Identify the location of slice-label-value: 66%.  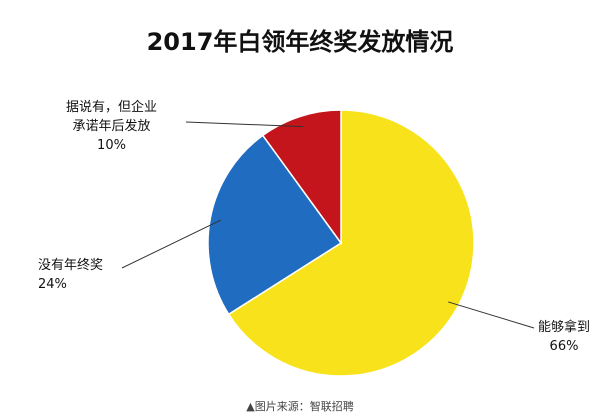
(564, 346).